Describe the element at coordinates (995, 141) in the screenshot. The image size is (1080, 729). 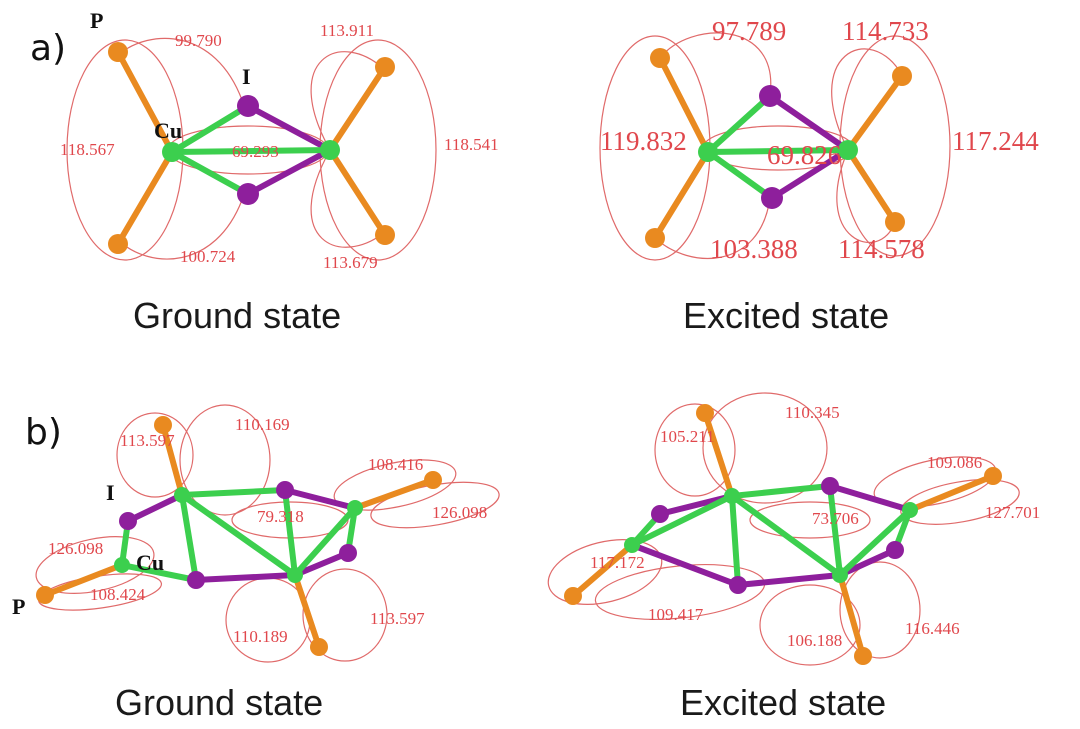
I see `angle-label: 117.244` at that location.